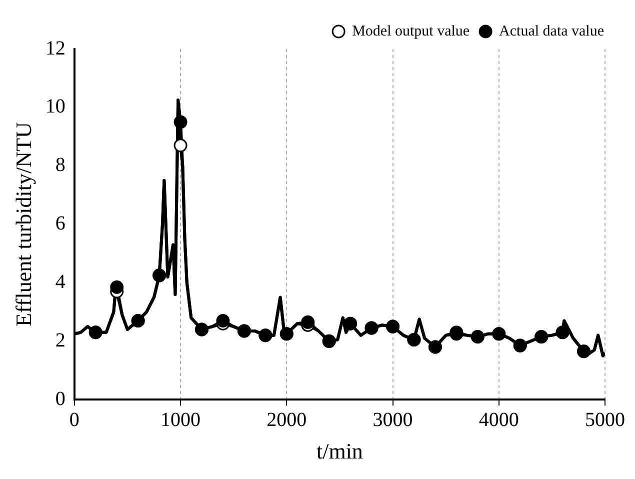 This screenshot has width=635, height=479. I want to click on x-tick-label: 3000, so click(392, 419).